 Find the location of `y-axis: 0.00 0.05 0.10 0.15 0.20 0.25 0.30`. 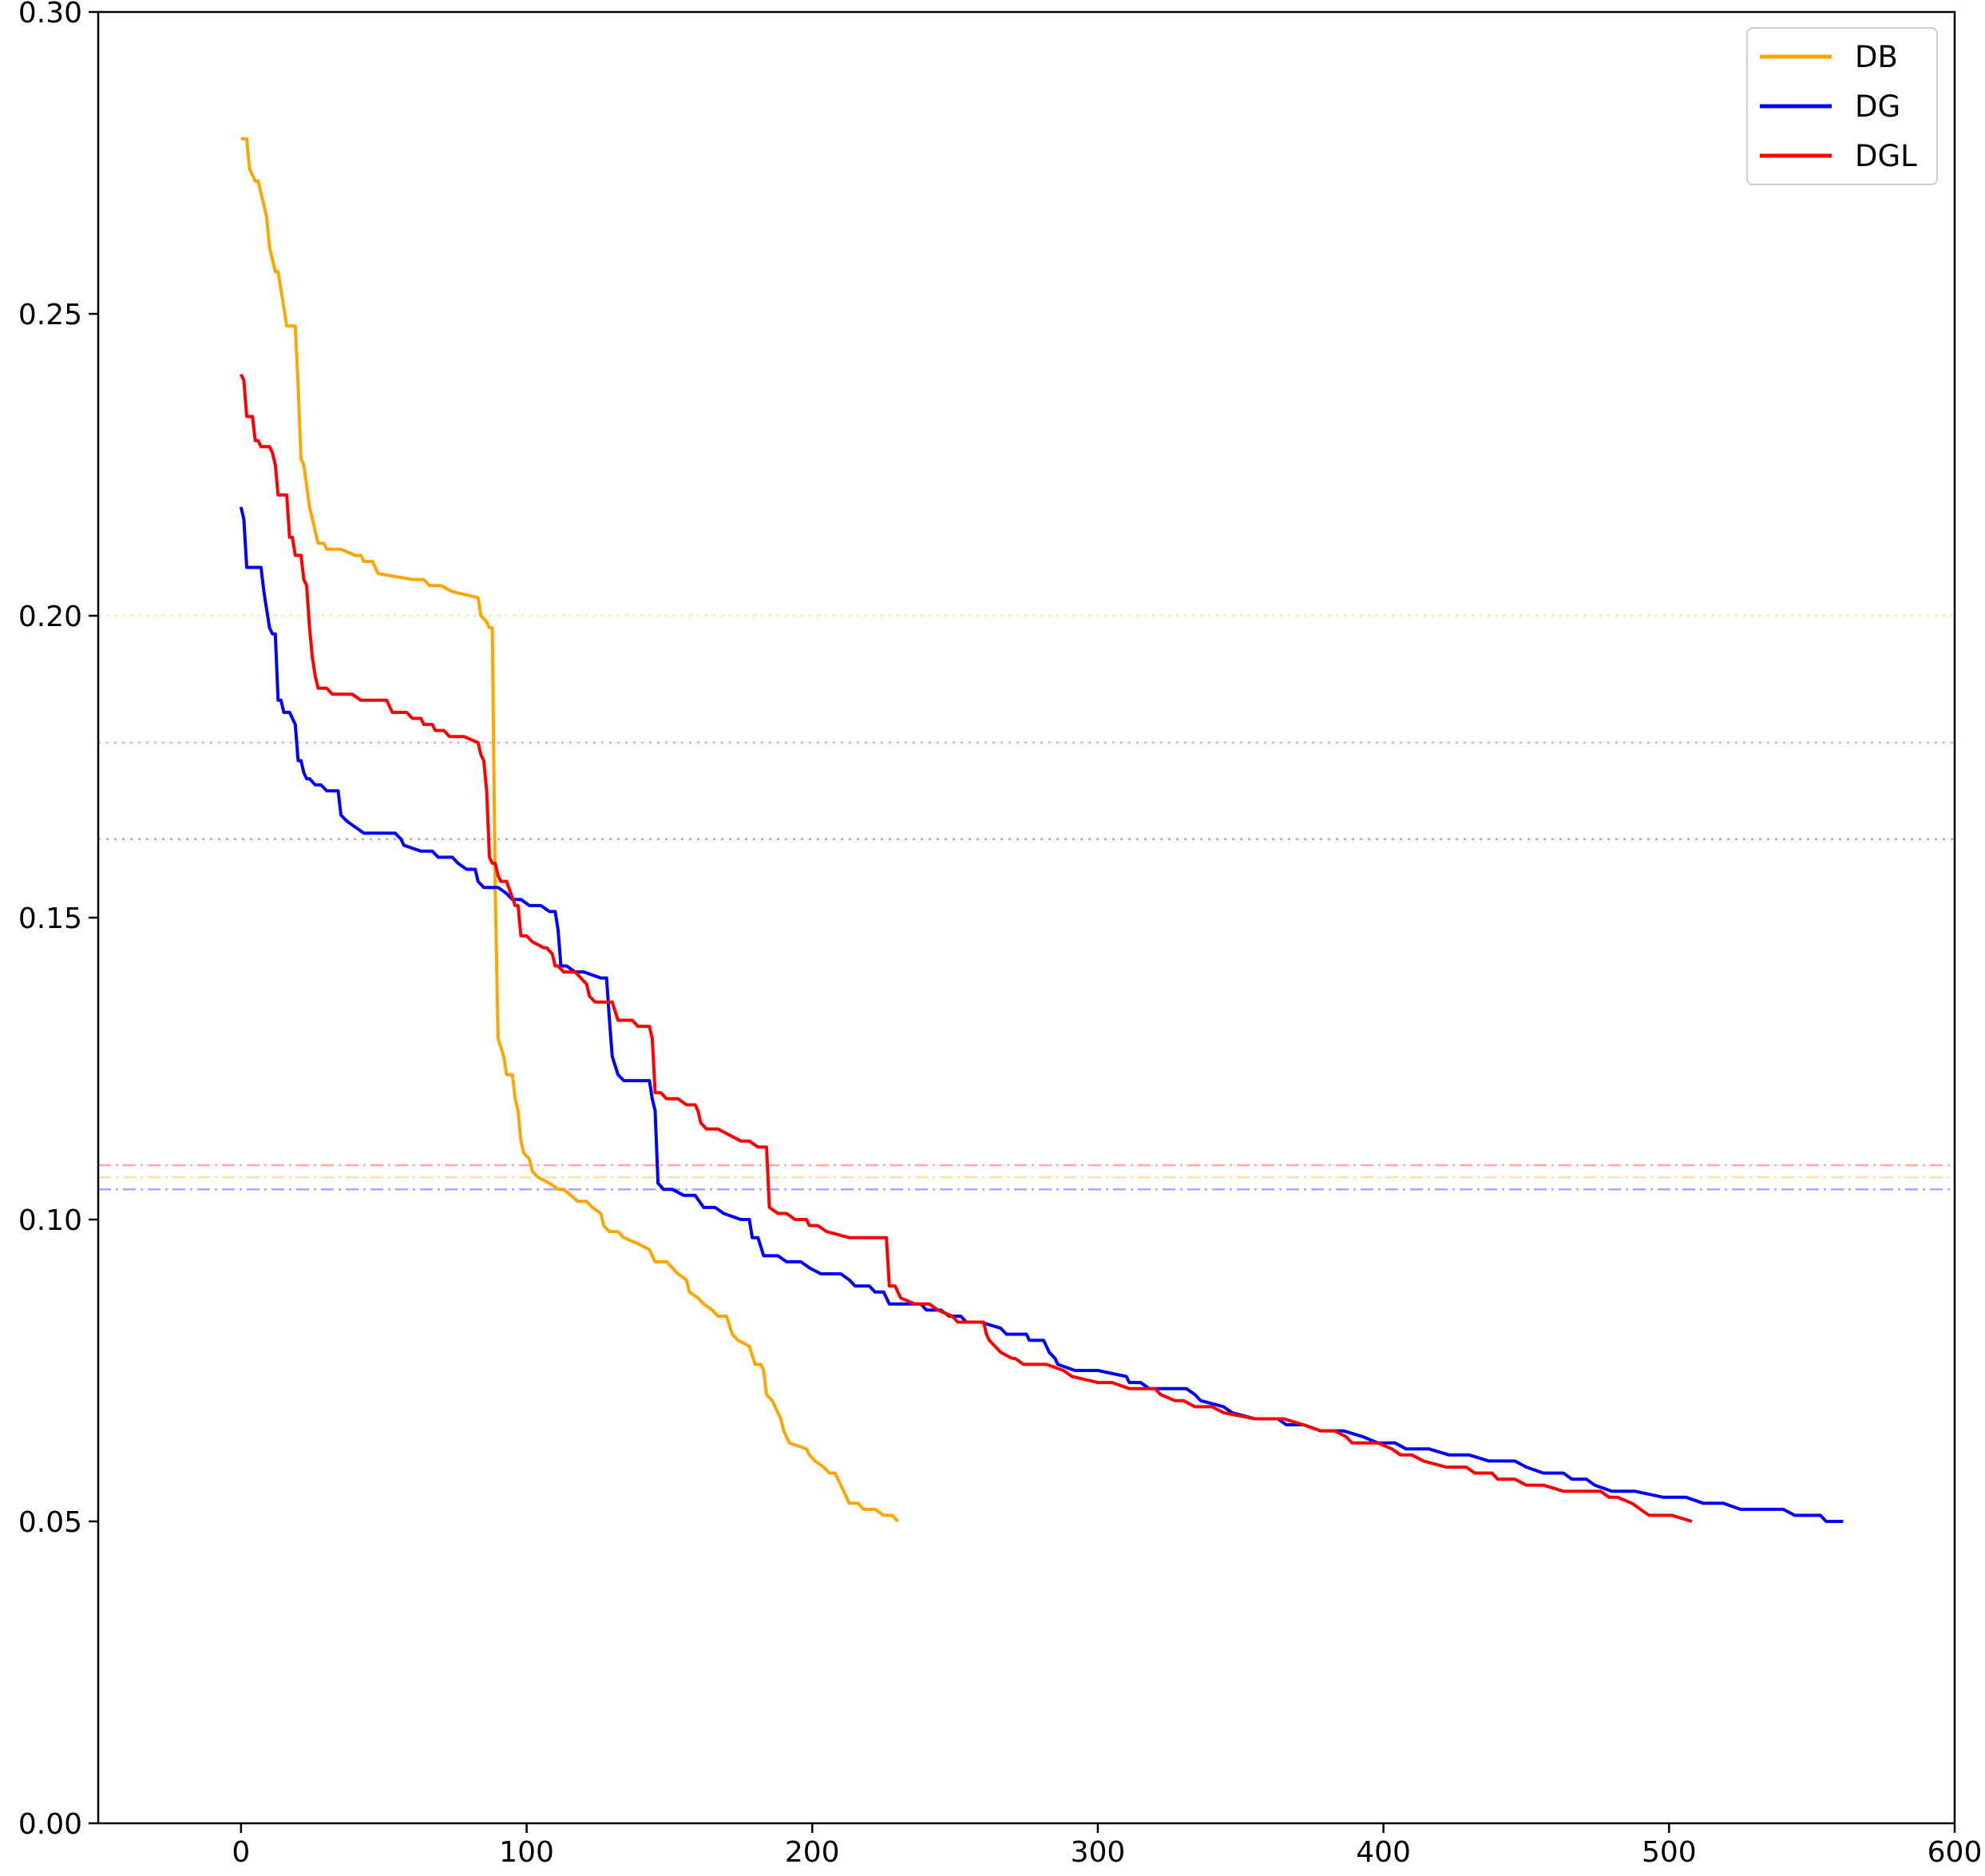

y-axis: 0.00 0.05 0.10 0.15 0.20 0.25 0.30 is located at coordinates (58, 920).